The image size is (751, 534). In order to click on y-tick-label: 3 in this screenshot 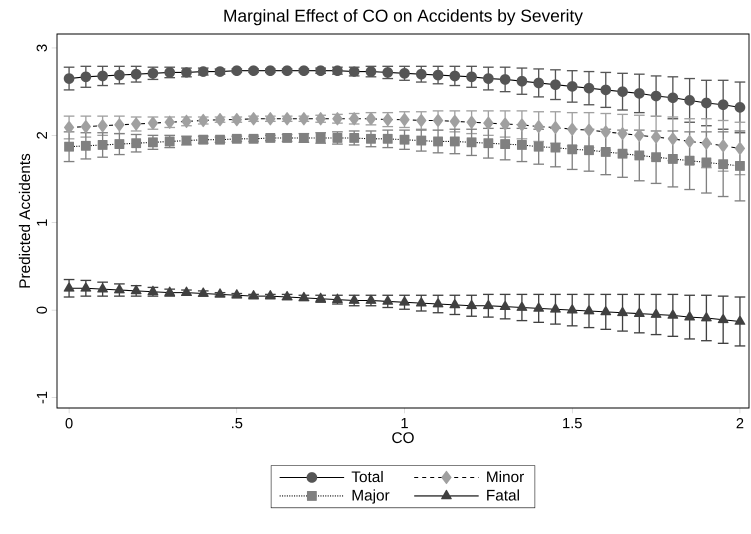, I will do `click(41, 48)`.